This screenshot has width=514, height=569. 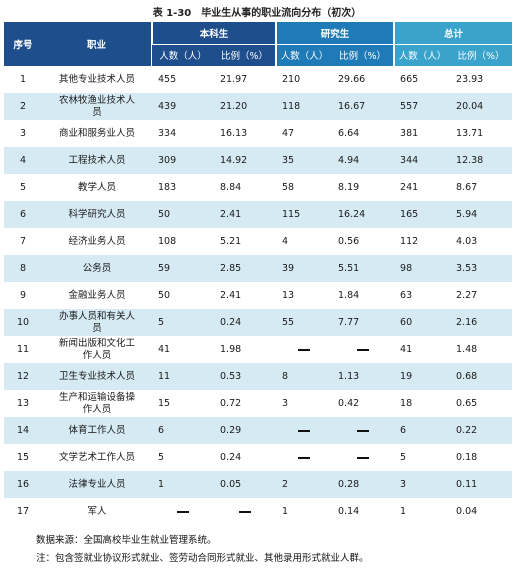 What do you see at coordinates (363, 295) in the screenshot?
I see `cell-g-p: 1.84` at bounding box center [363, 295].